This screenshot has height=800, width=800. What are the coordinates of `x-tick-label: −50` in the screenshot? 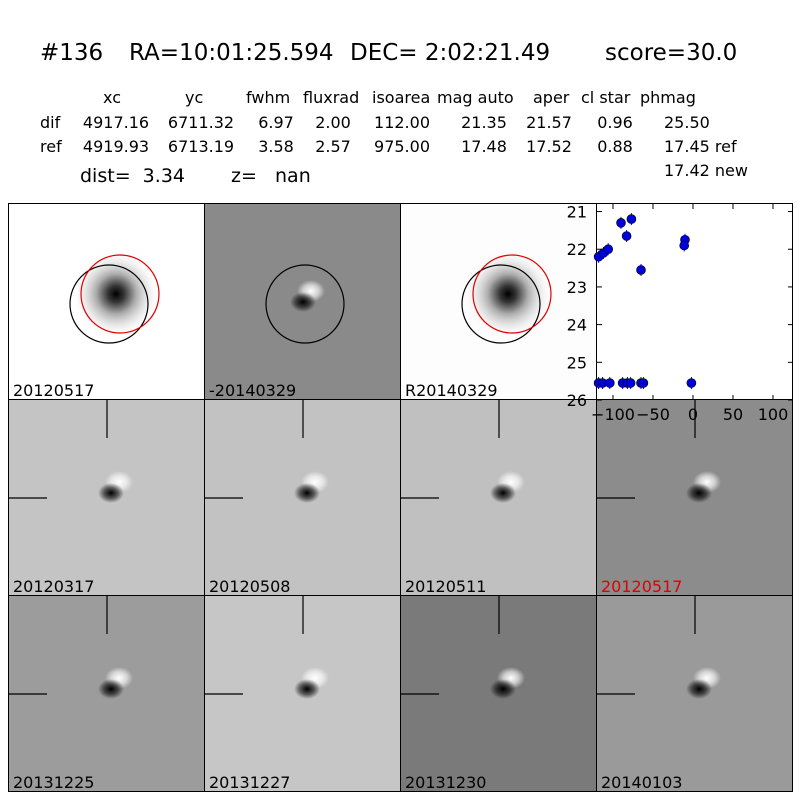 It's located at (653, 414).